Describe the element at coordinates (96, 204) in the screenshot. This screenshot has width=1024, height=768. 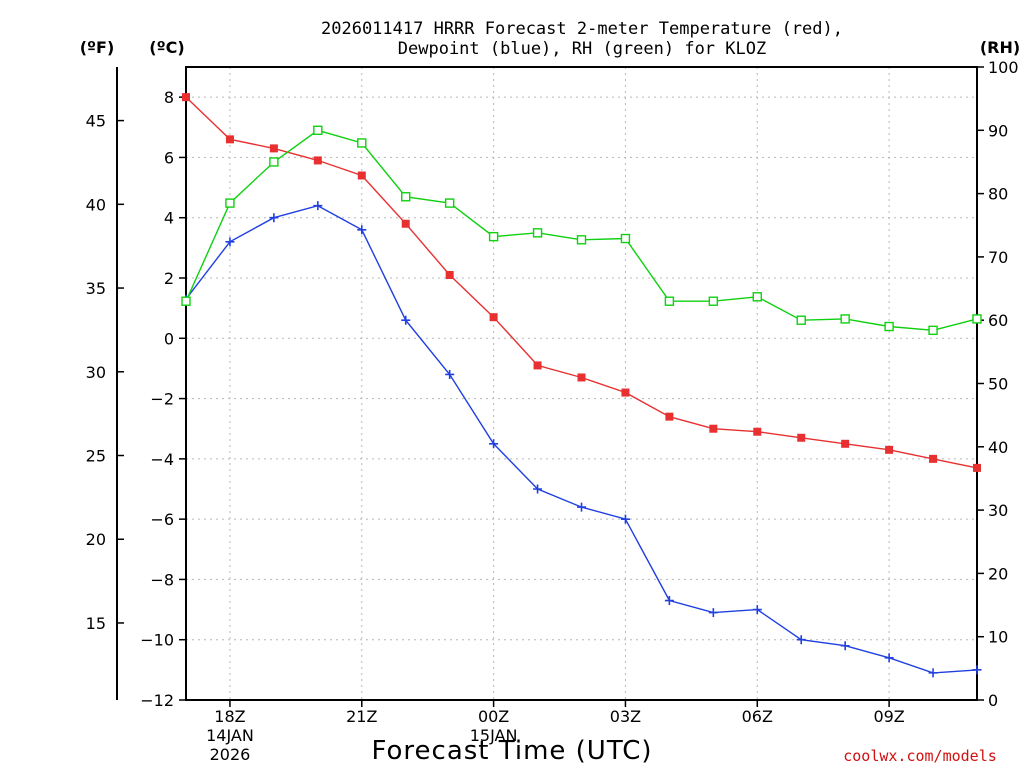
I see `fahrenheit-tick-label: 40` at that location.